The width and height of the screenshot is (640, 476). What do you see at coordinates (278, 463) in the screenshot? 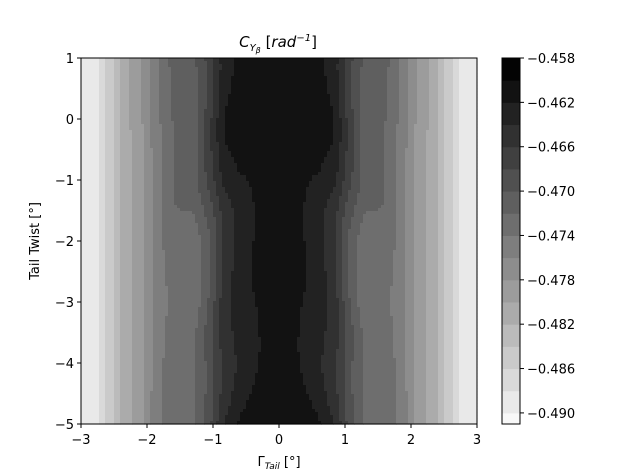
I see `x-axis-label: ΓTail [°]` at bounding box center [278, 463].